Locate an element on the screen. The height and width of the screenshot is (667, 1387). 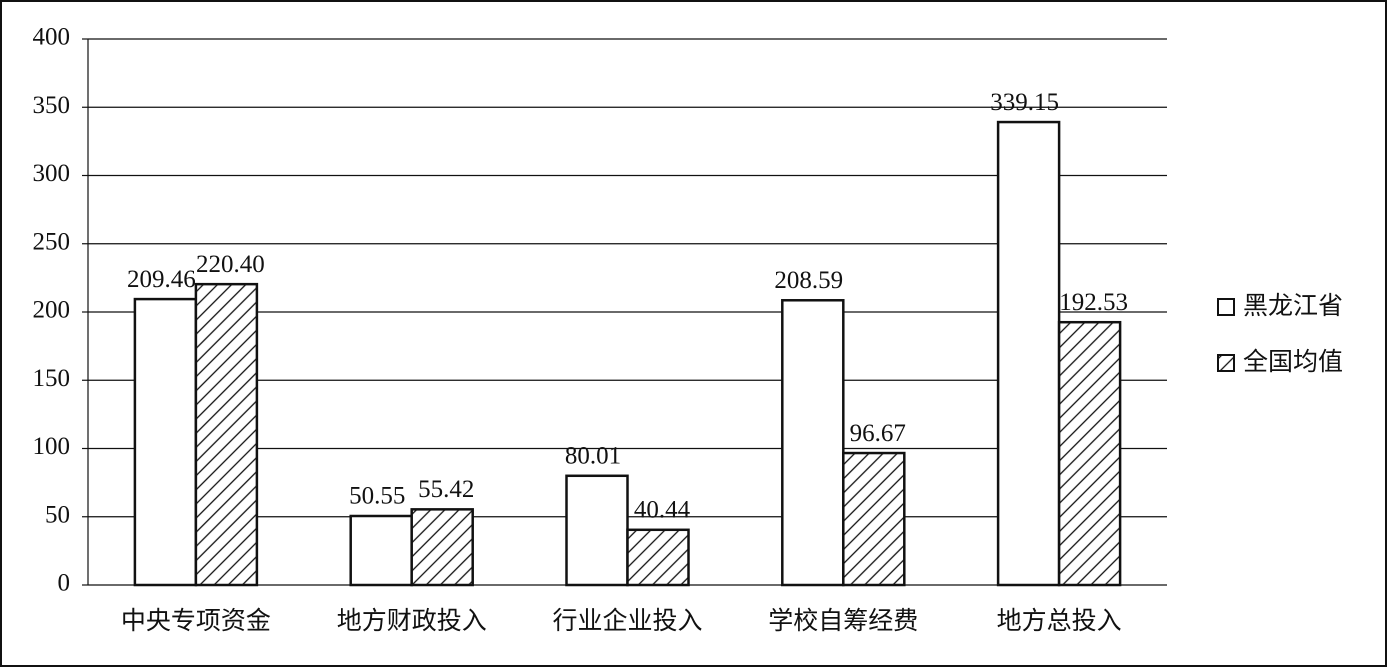
value-label: 80.01 is located at coordinates (593, 456).